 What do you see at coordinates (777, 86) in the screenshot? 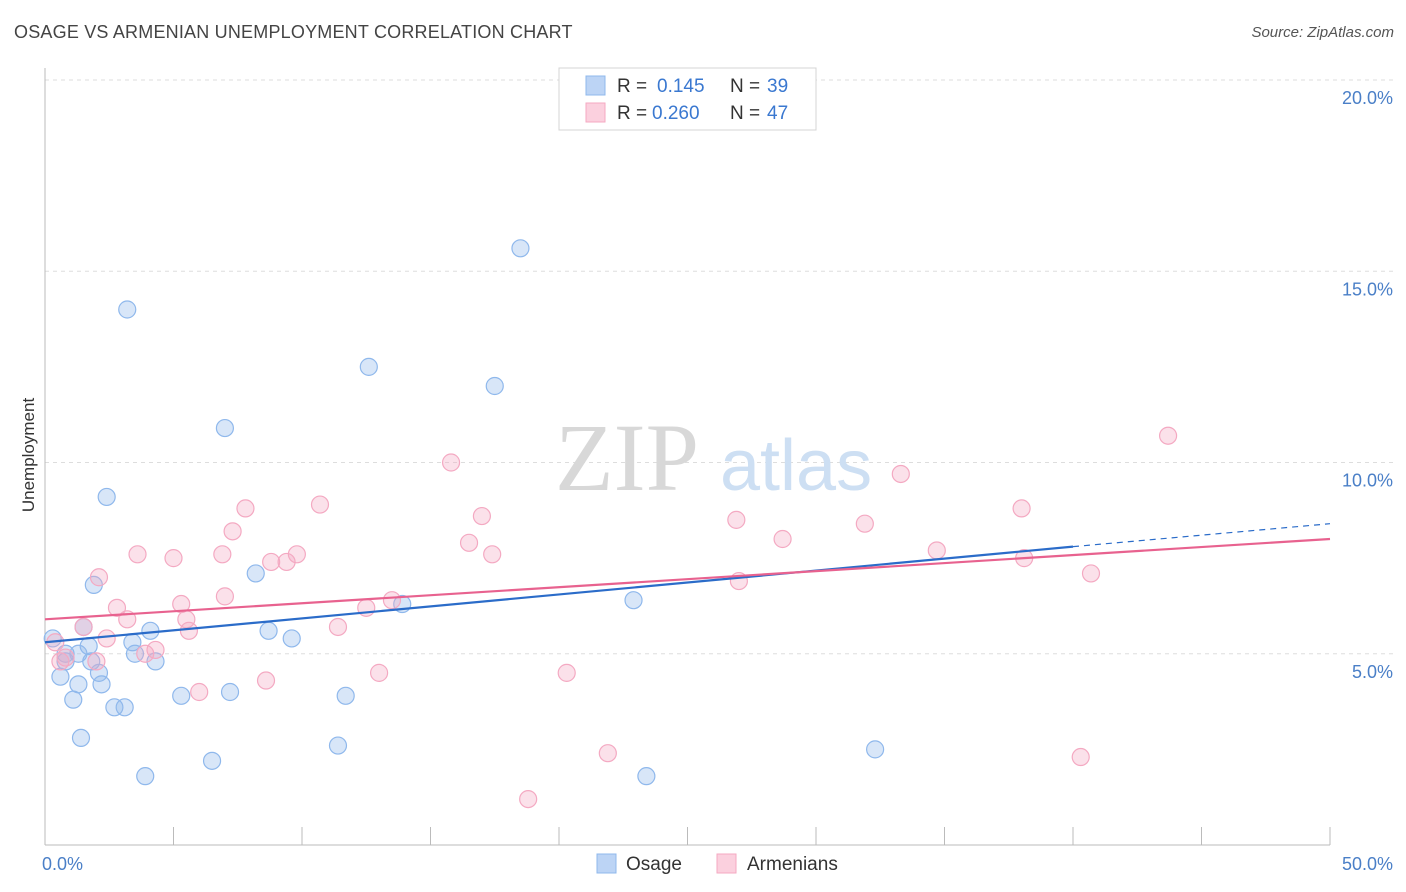
I see `legend-n-value-1: 39` at bounding box center [777, 86].